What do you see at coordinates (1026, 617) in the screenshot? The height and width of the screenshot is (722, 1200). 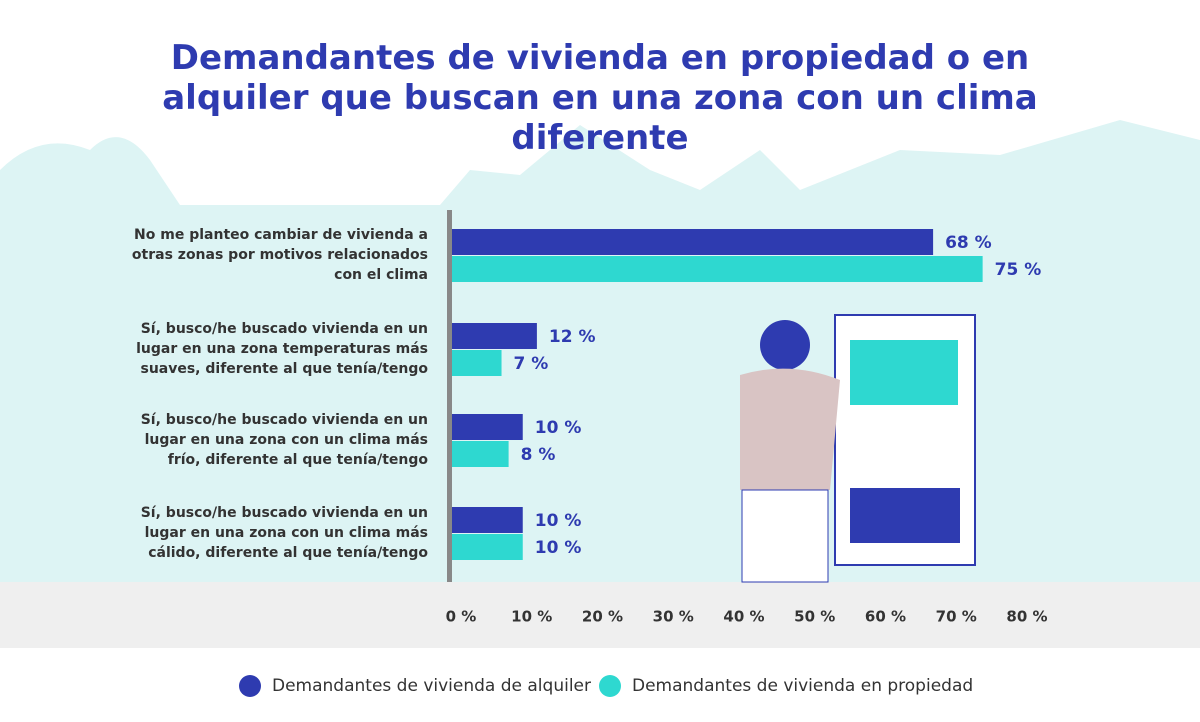 I see `x-tick-label: 80 %` at bounding box center [1026, 617].